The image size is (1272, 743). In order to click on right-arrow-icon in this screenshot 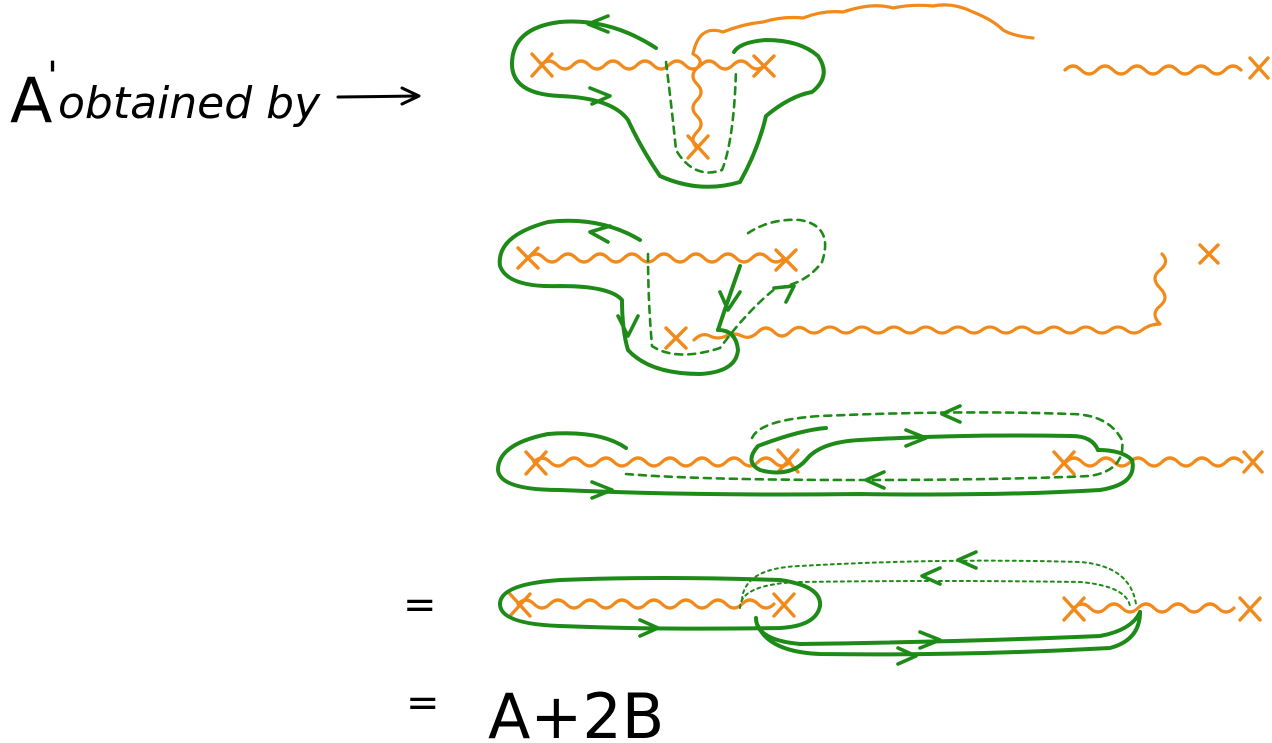, I will do `click(378, 96)`.